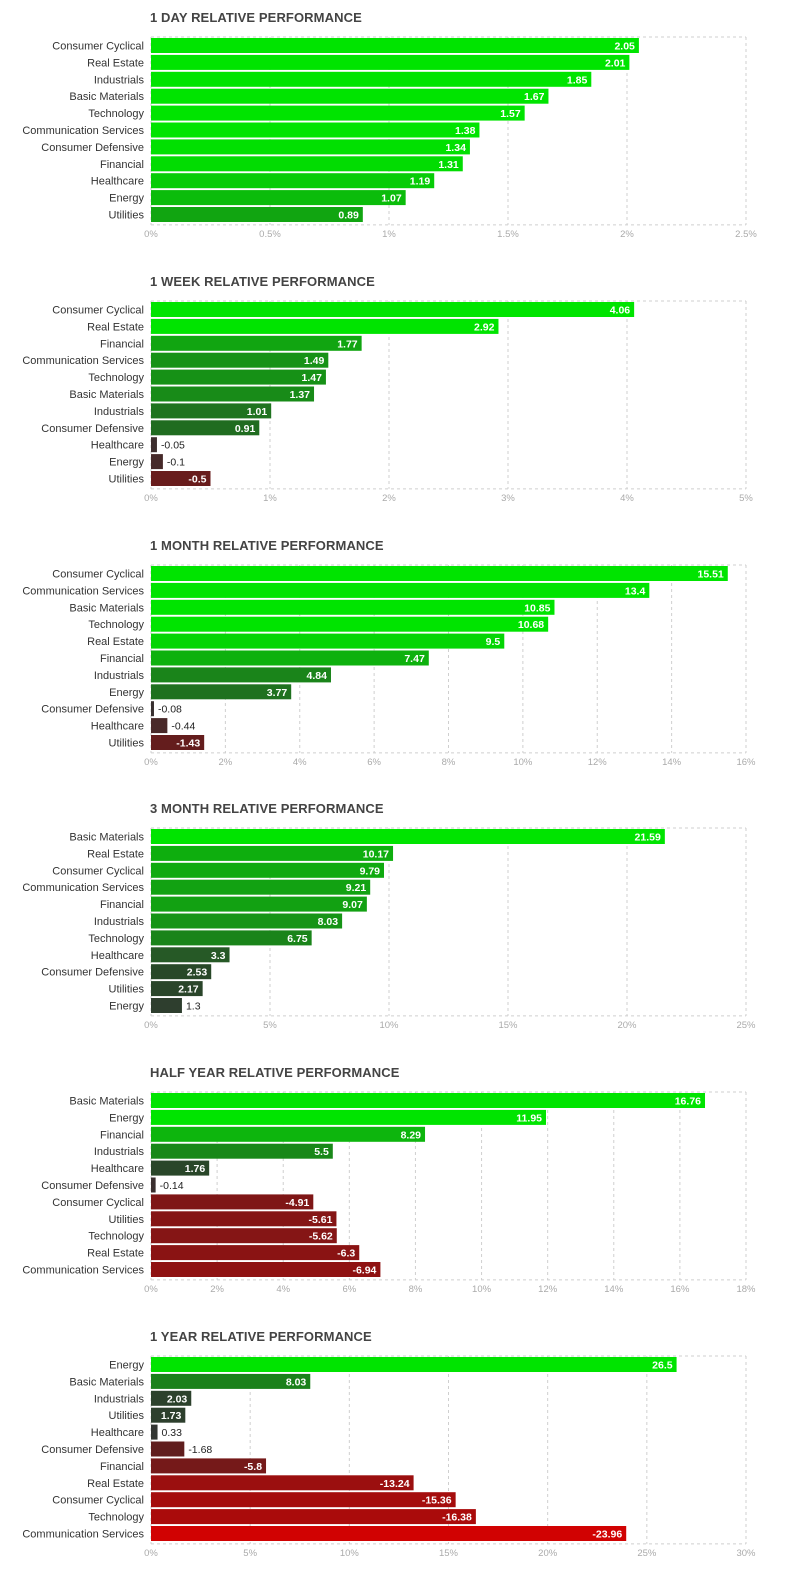  I want to click on bar-value-label: 0.91, so click(245, 429).